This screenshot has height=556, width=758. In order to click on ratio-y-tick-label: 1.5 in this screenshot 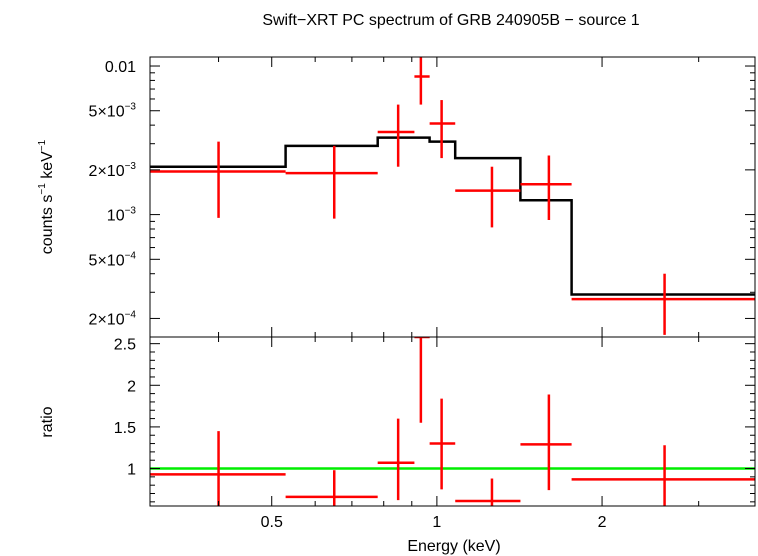, I will do `click(125, 428)`.